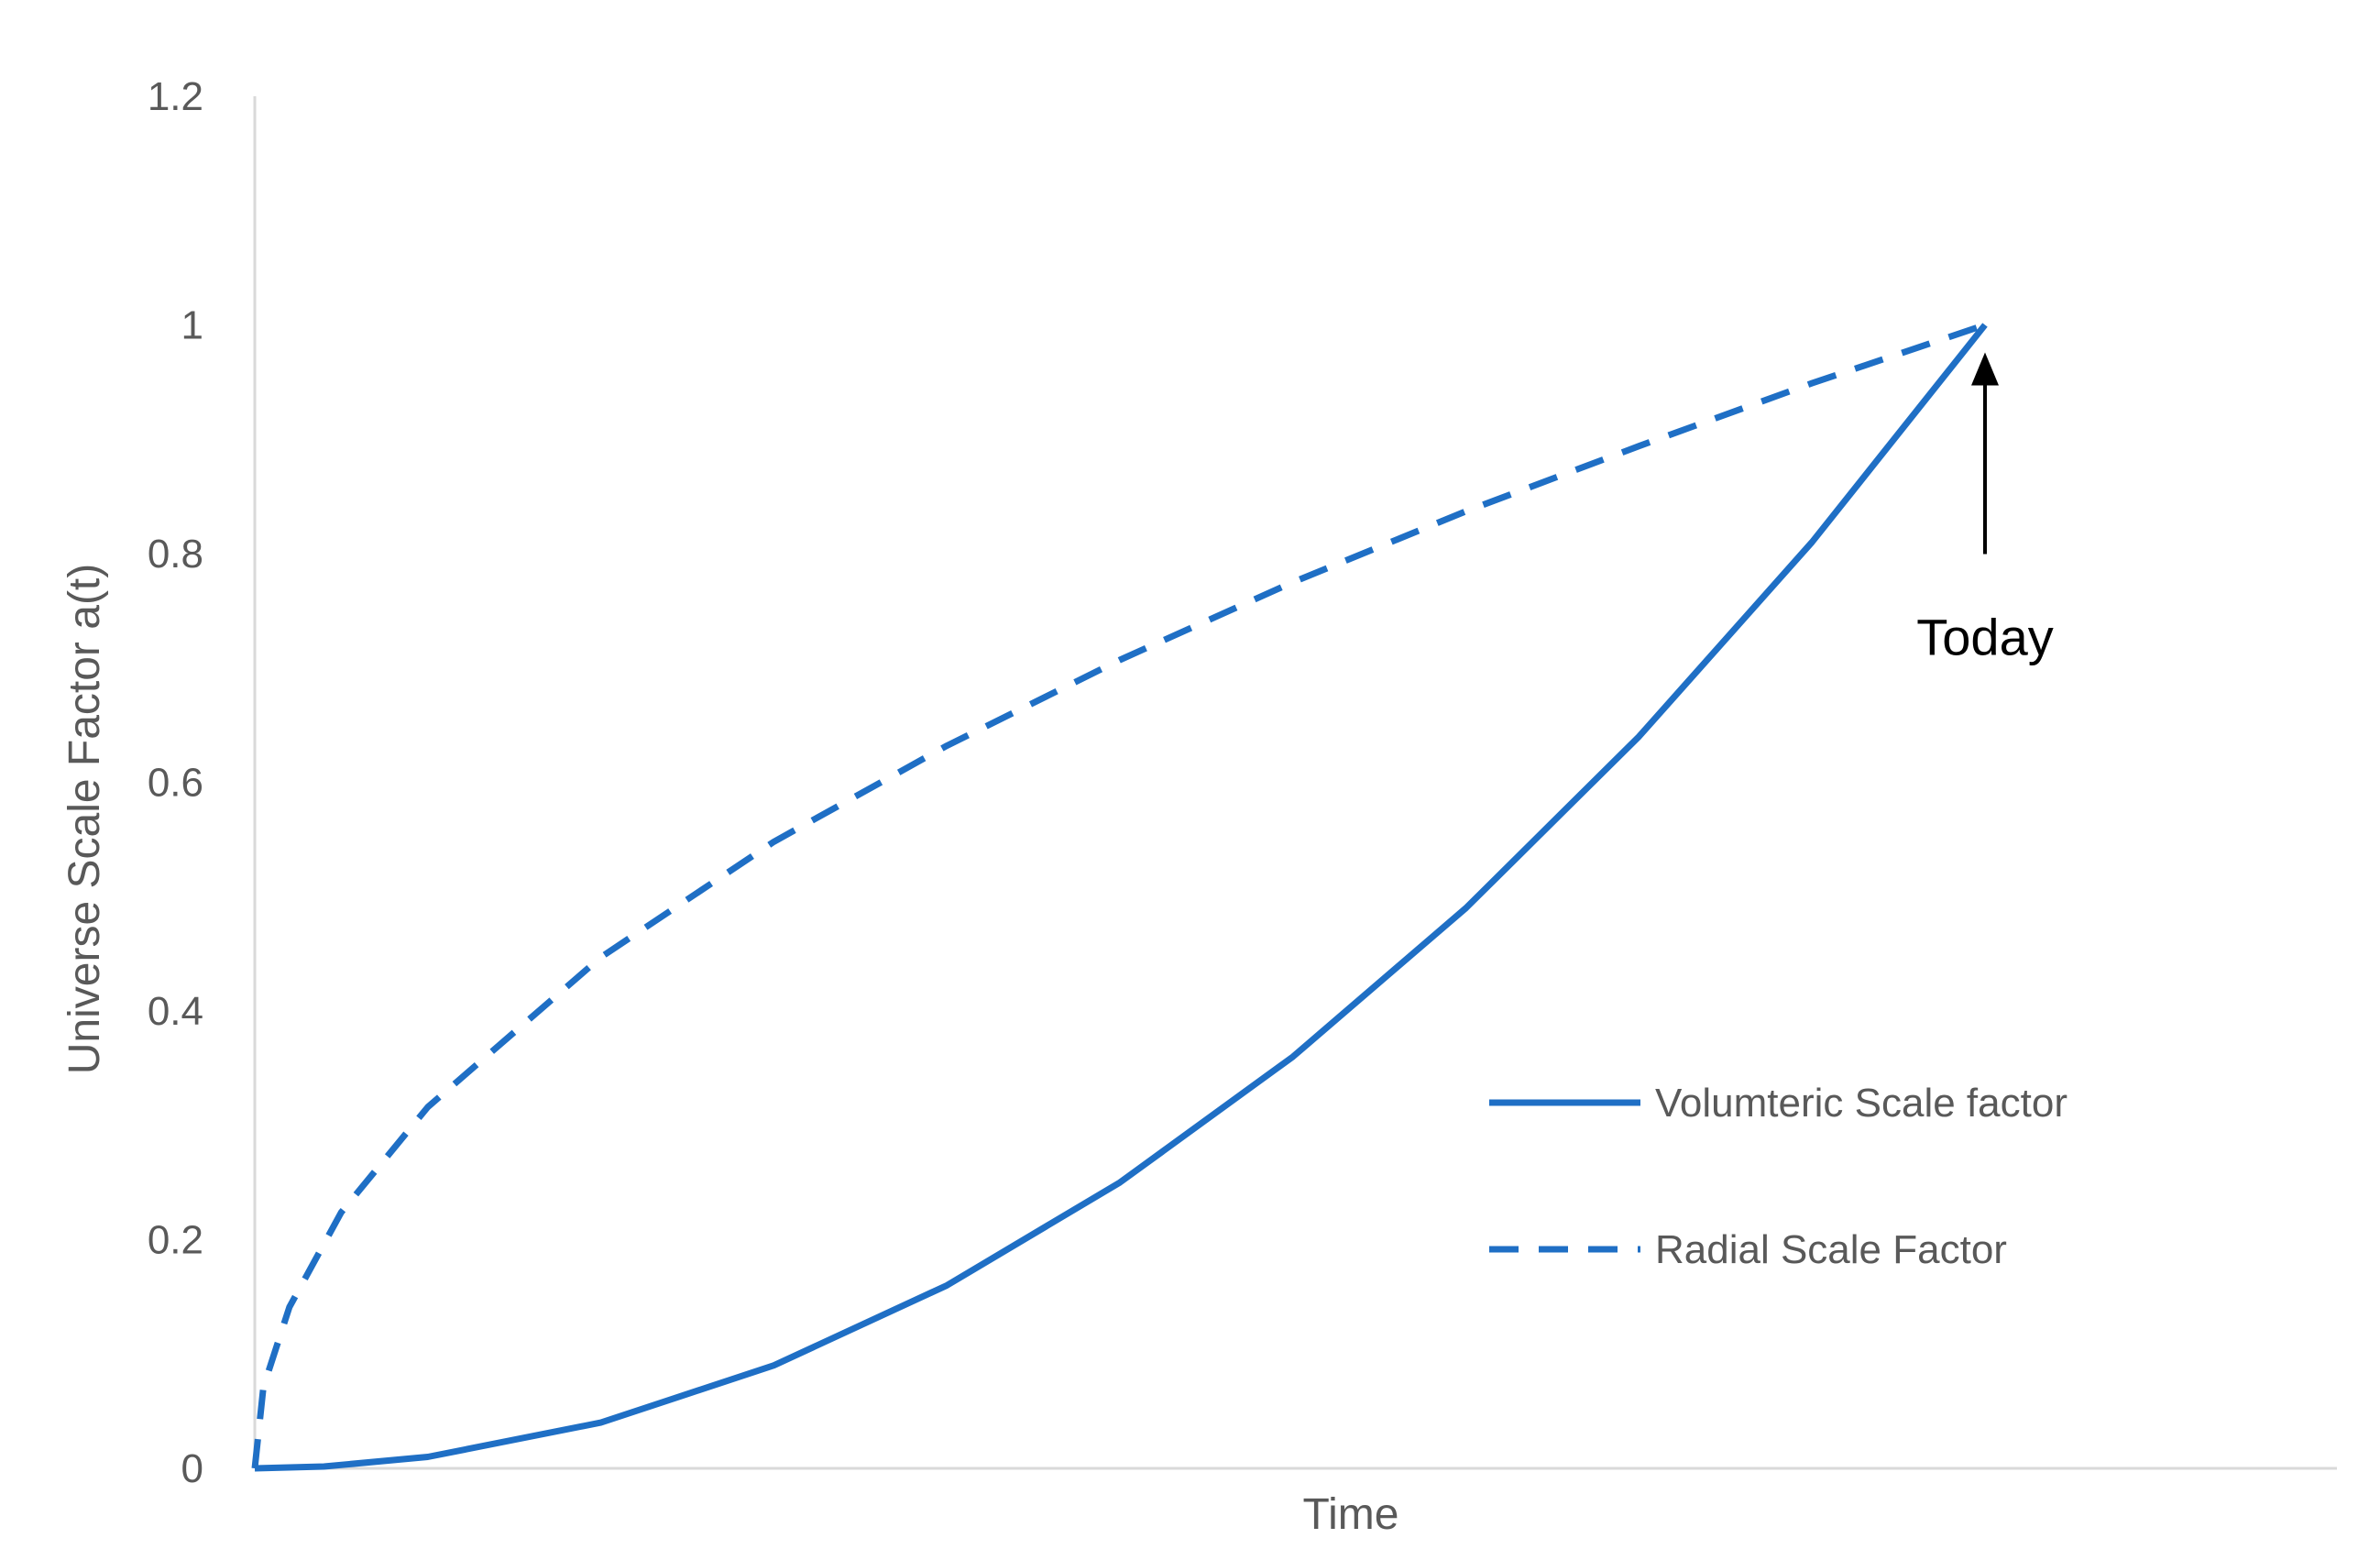 This screenshot has width=2380, height=1560. I want to click on annotation-layer: Today, so click(1985, 509).